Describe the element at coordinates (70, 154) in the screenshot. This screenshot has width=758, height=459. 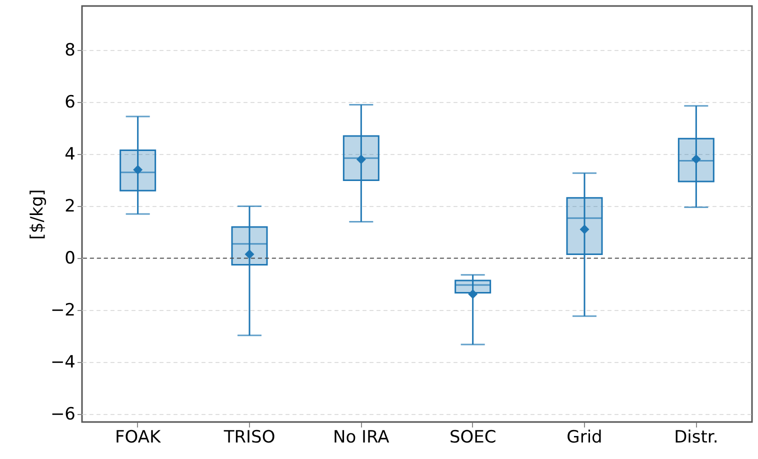
I see `y-tick-label: 4` at that location.